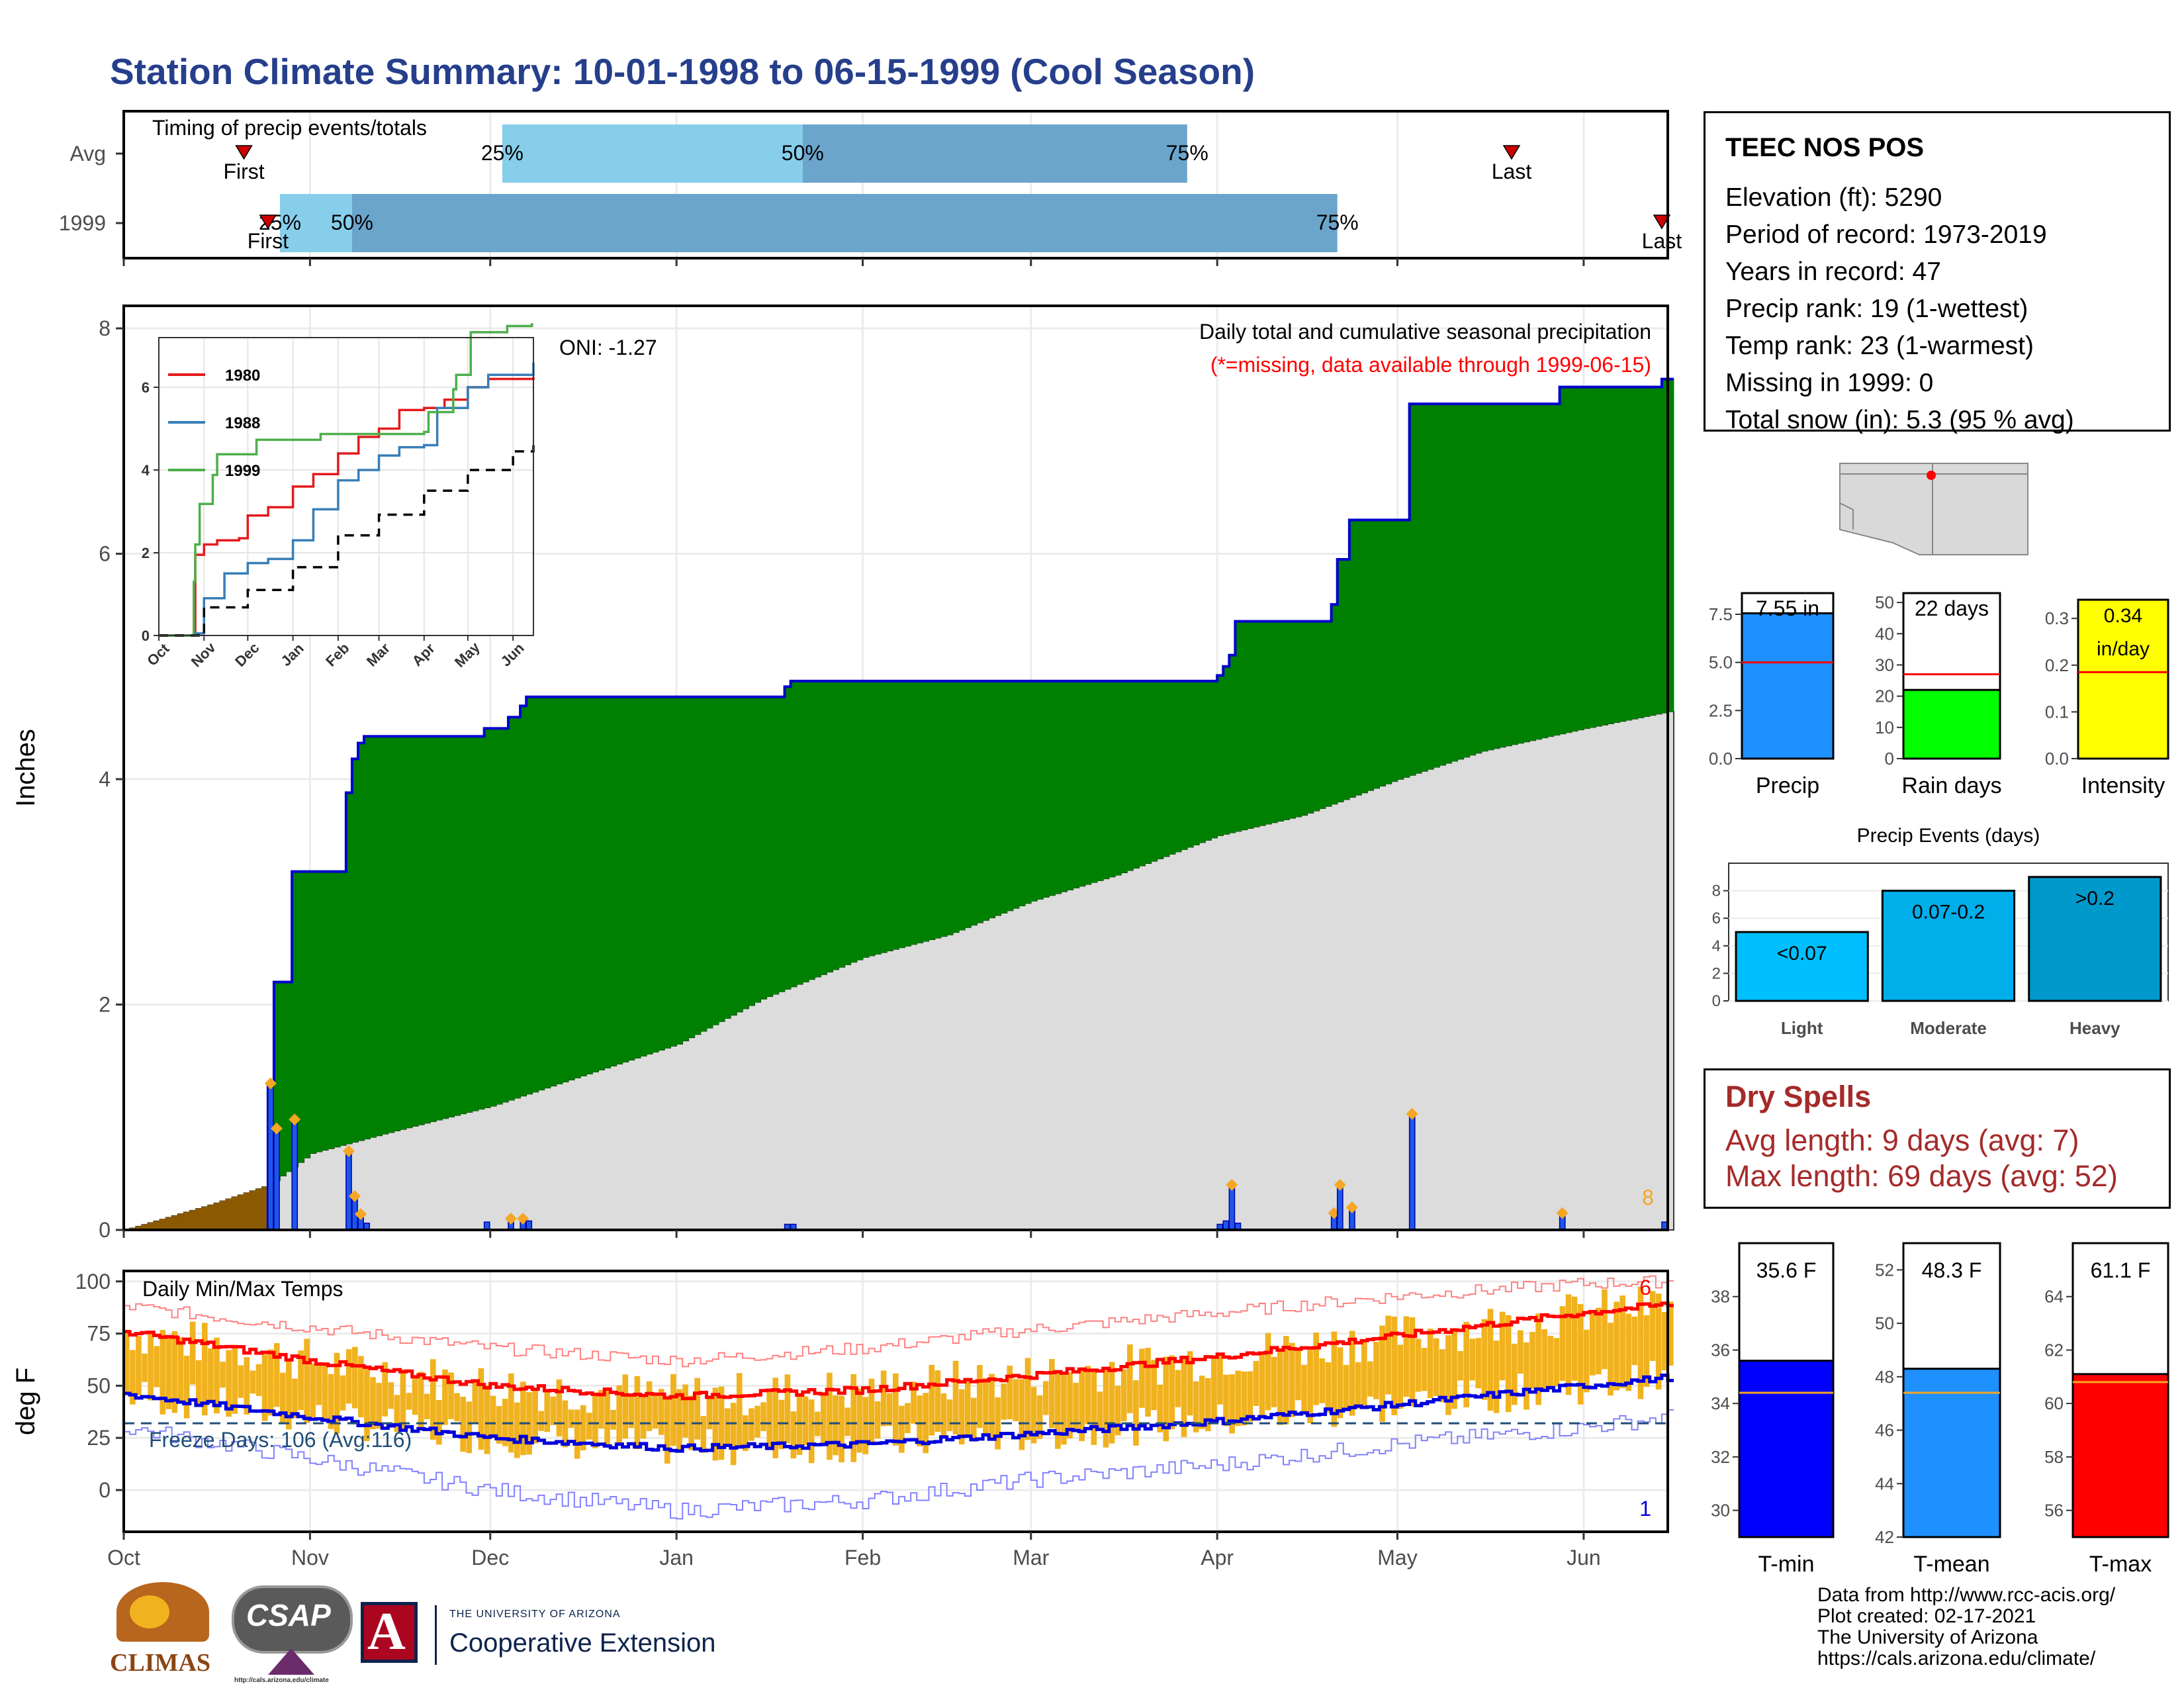 The height and width of the screenshot is (1688, 2184). I want to click on station-detail-line: Elevation (ft): 5290, so click(1834, 197).